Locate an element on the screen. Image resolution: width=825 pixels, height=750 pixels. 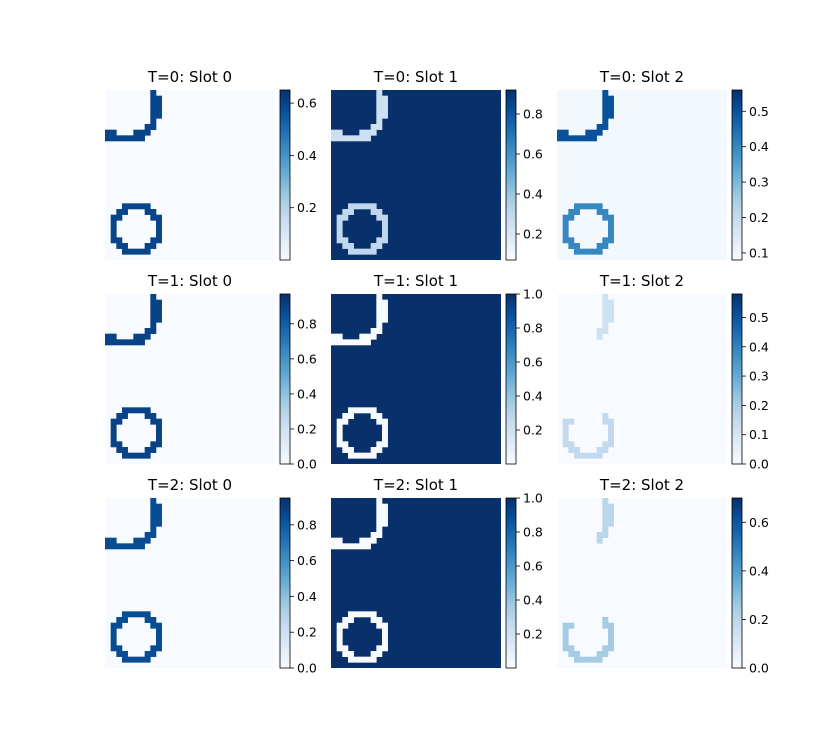
heatmap is located at coordinates (642, 379).